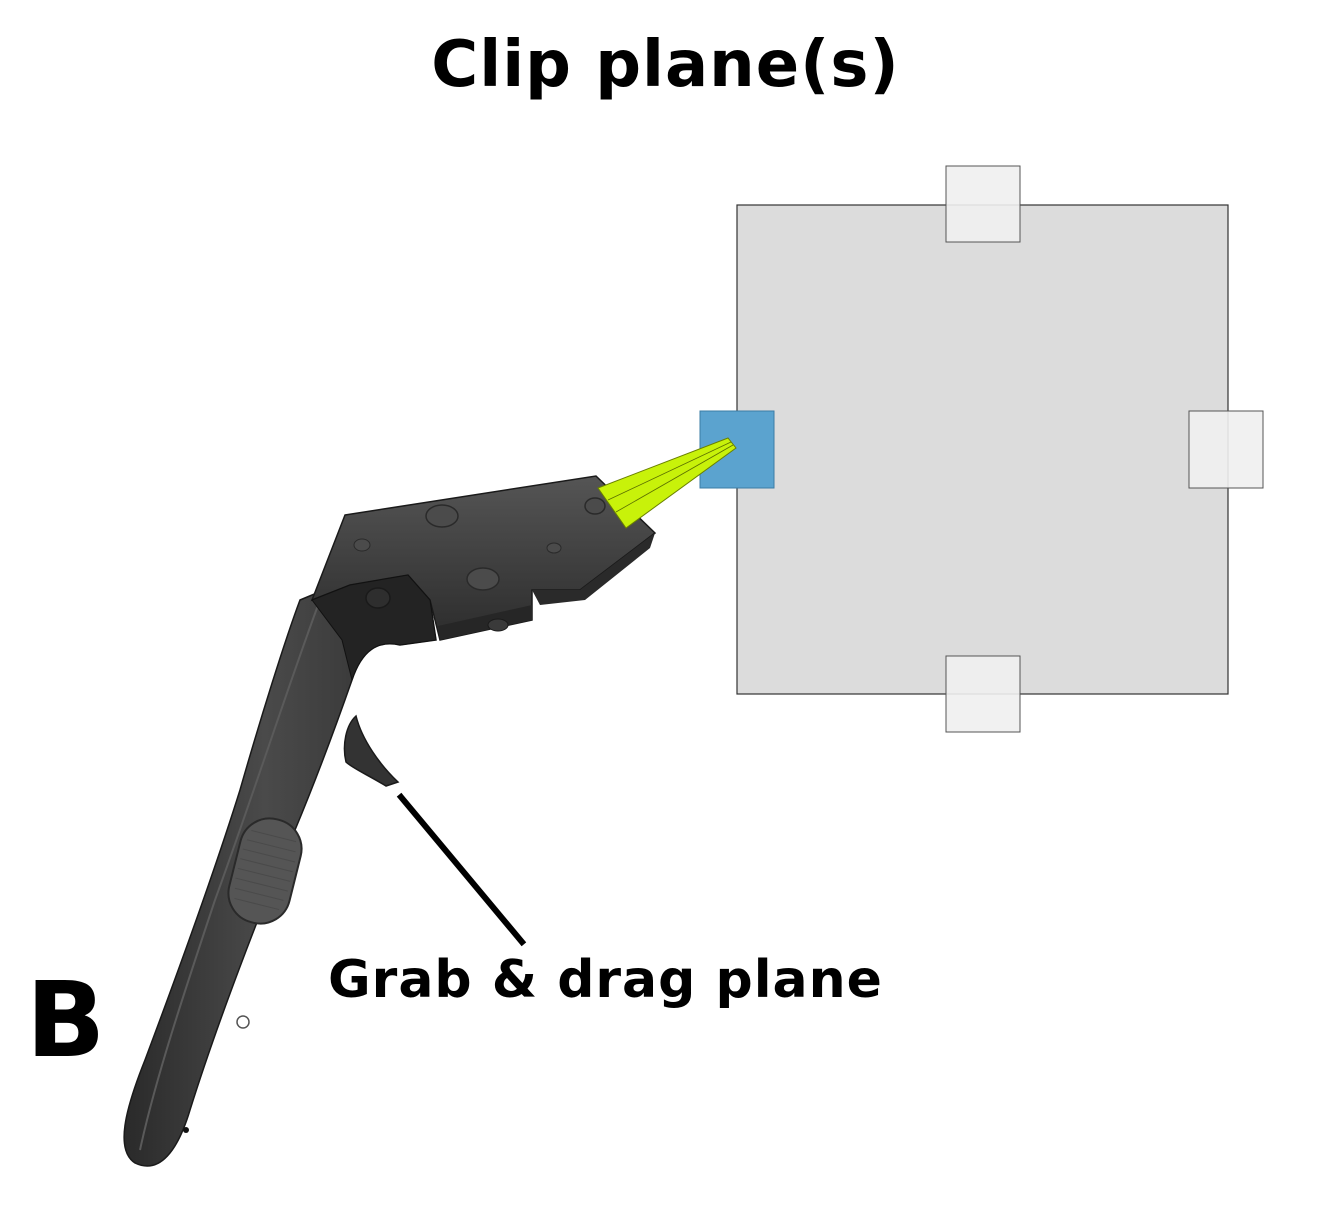 Image resolution: width=1331 pixels, height=1211 pixels. What do you see at coordinates (667, 483) in the screenshot?
I see `laser-beam` at bounding box center [667, 483].